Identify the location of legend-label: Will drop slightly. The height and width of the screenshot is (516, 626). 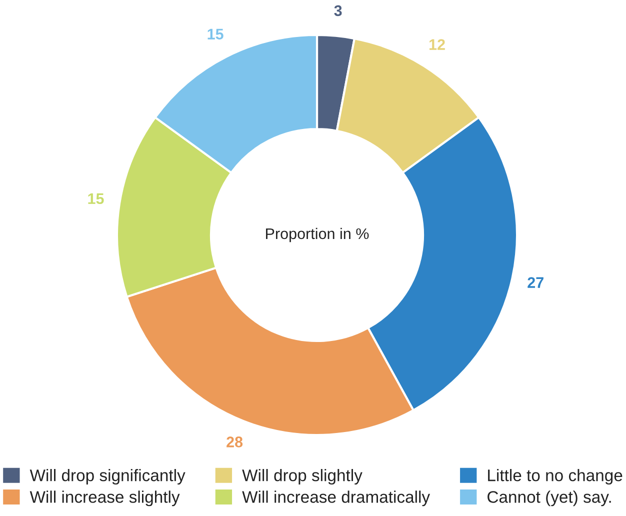
(302, 477).